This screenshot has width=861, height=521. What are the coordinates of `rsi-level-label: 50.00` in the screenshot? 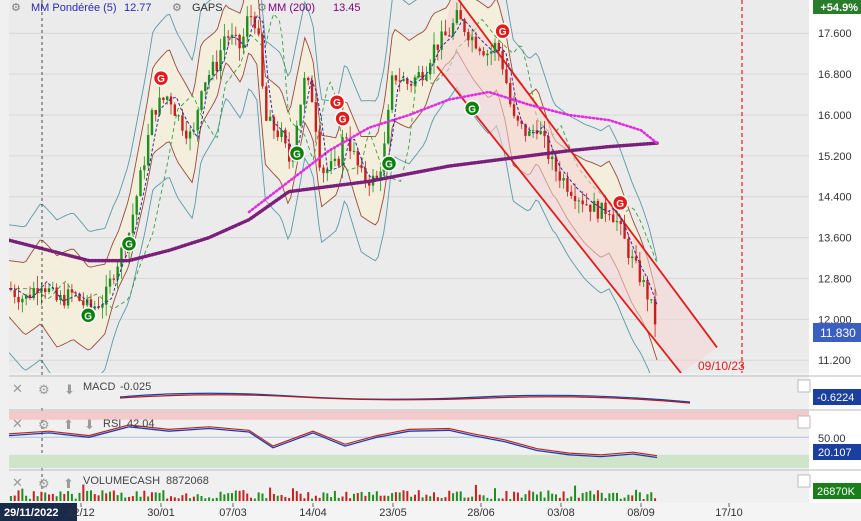 It's located at (832, 439).